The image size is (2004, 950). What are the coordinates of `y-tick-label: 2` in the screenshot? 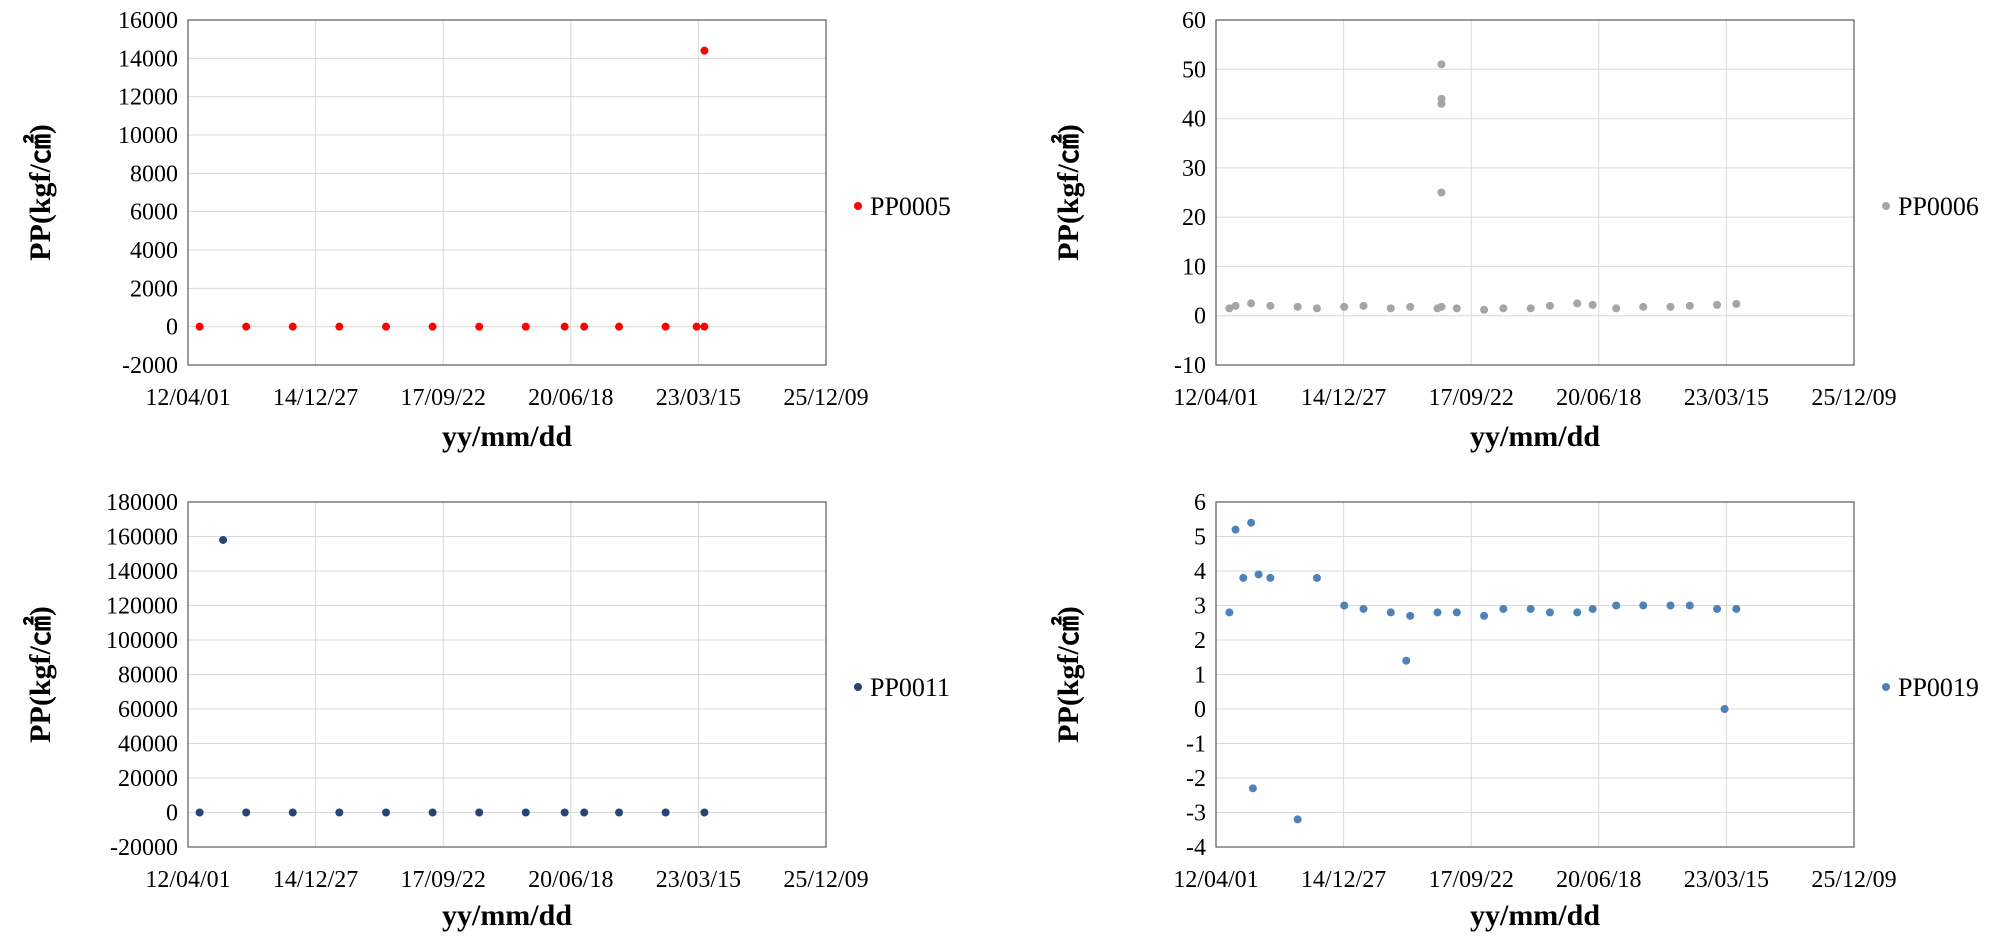 It's located at (1200, 641).